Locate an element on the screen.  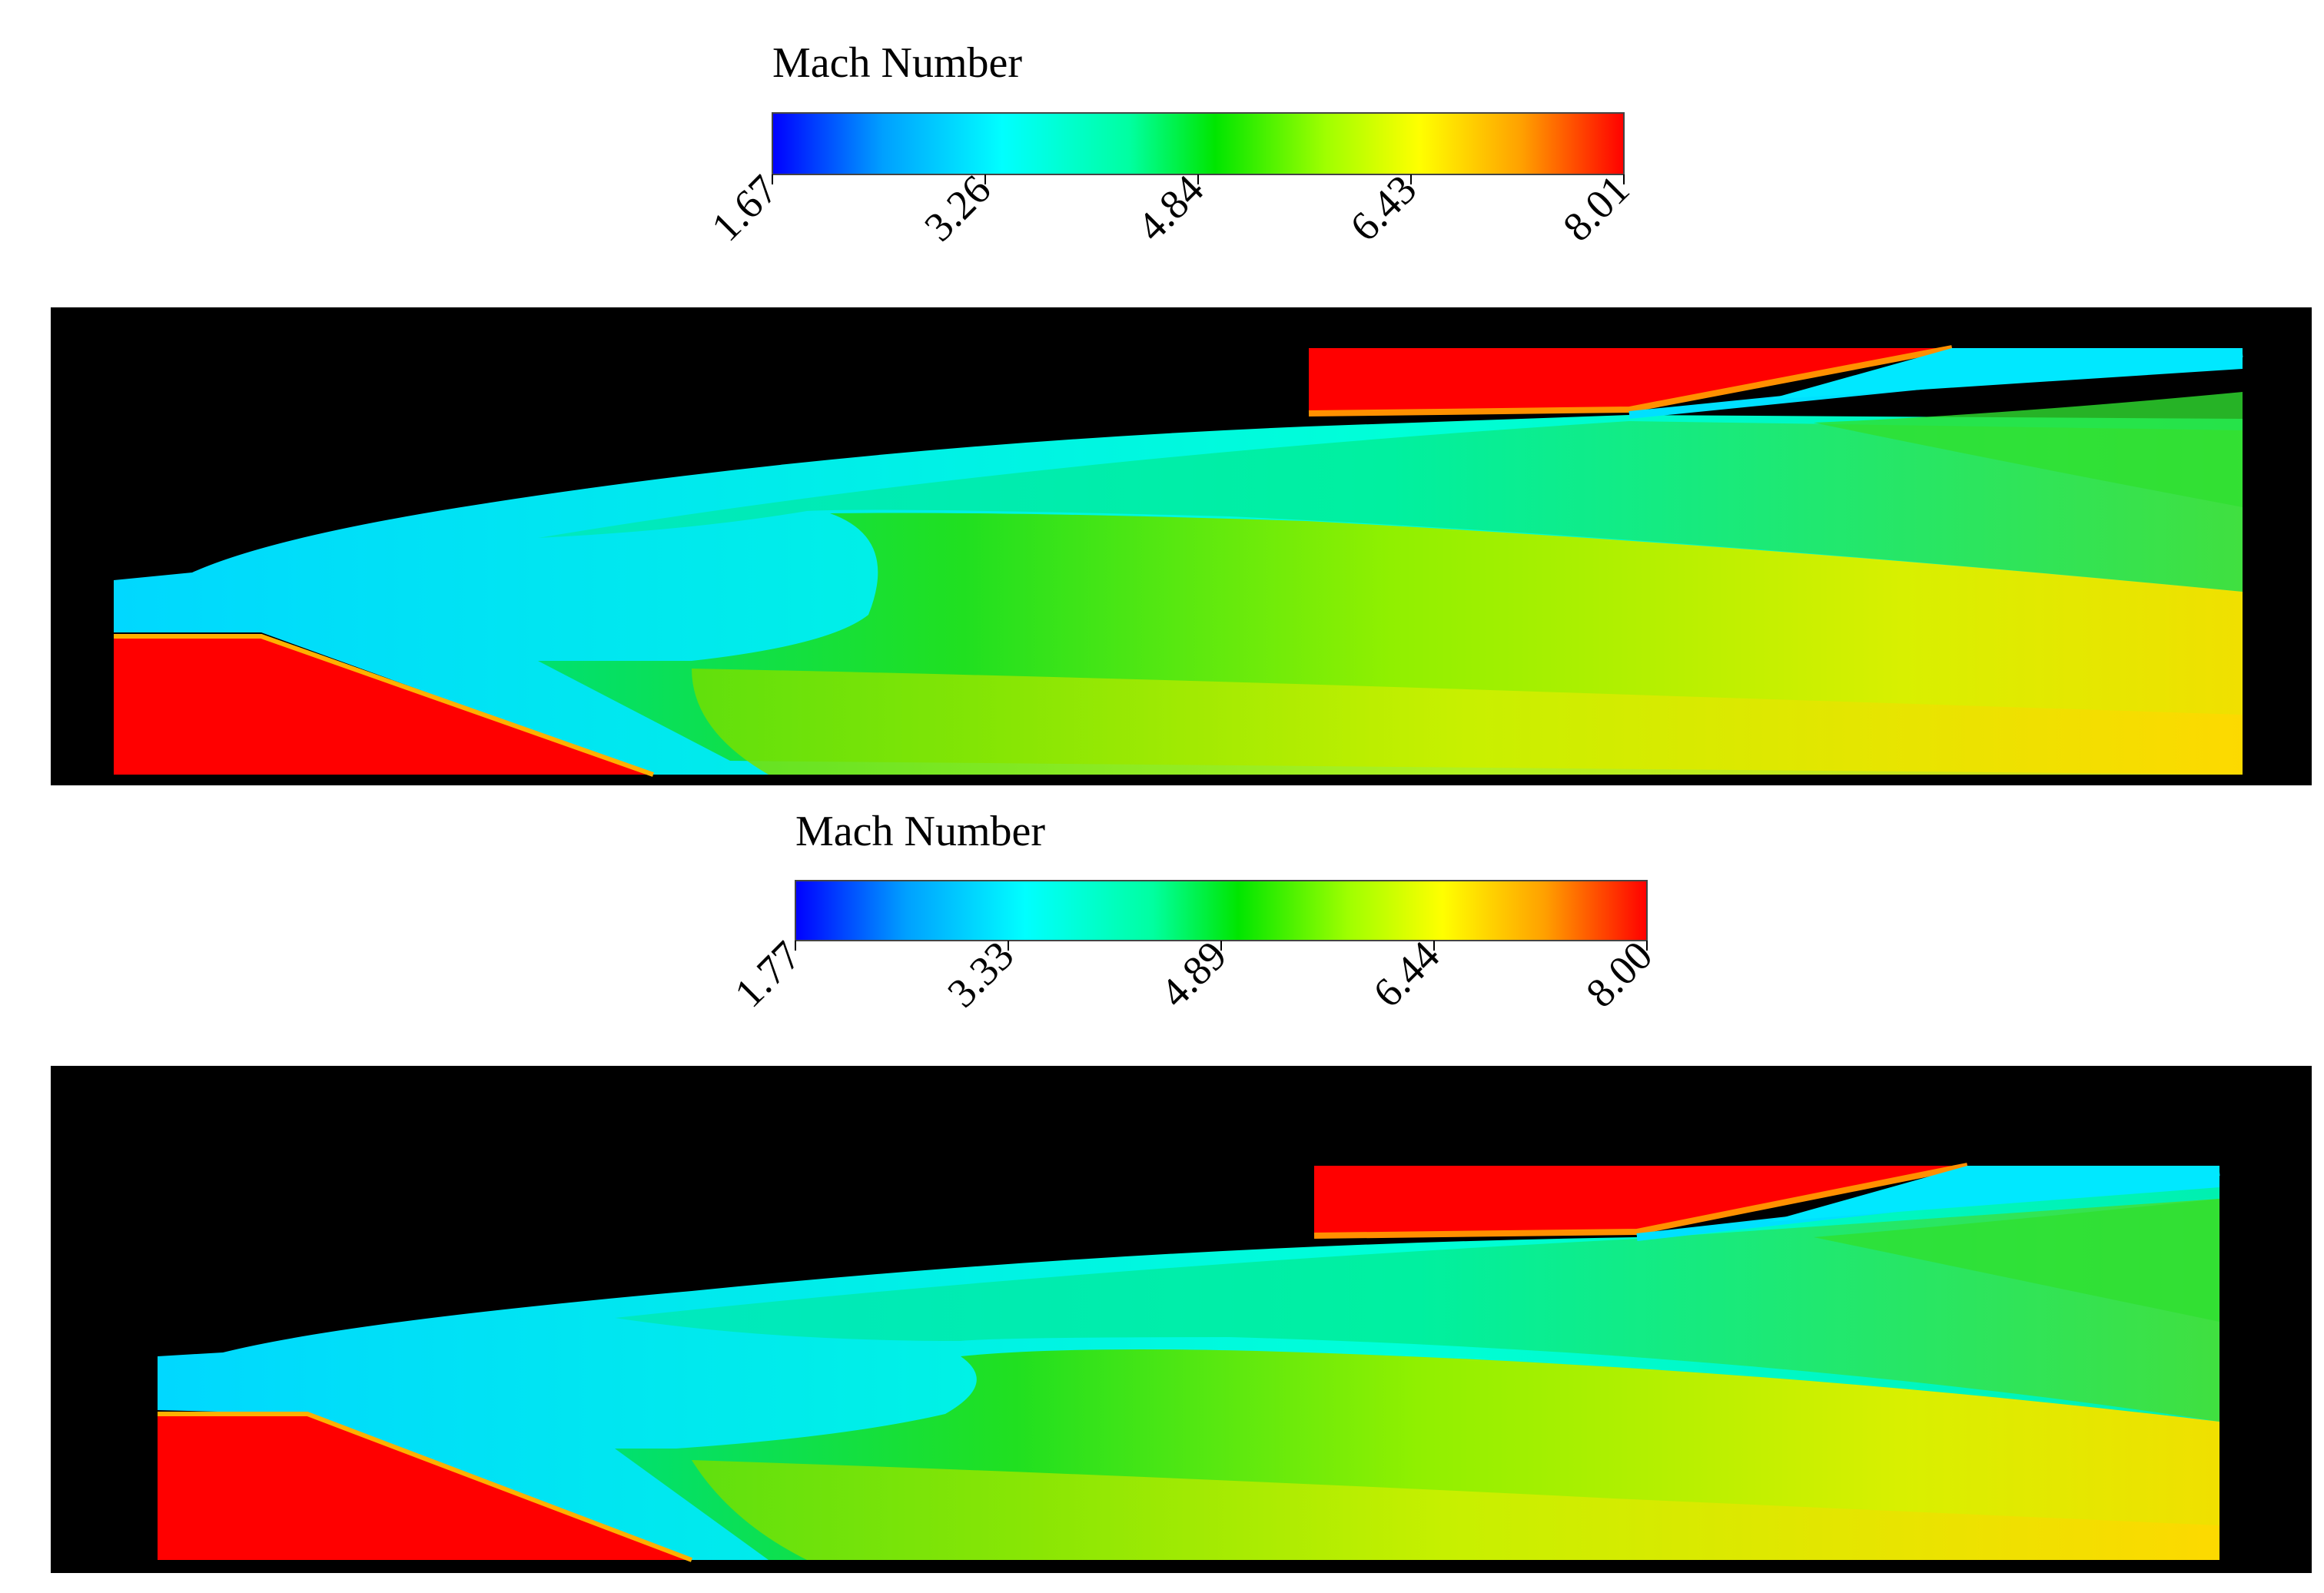
colorbar-tick-label: 8.01 is located at coordinates (1596, 208).